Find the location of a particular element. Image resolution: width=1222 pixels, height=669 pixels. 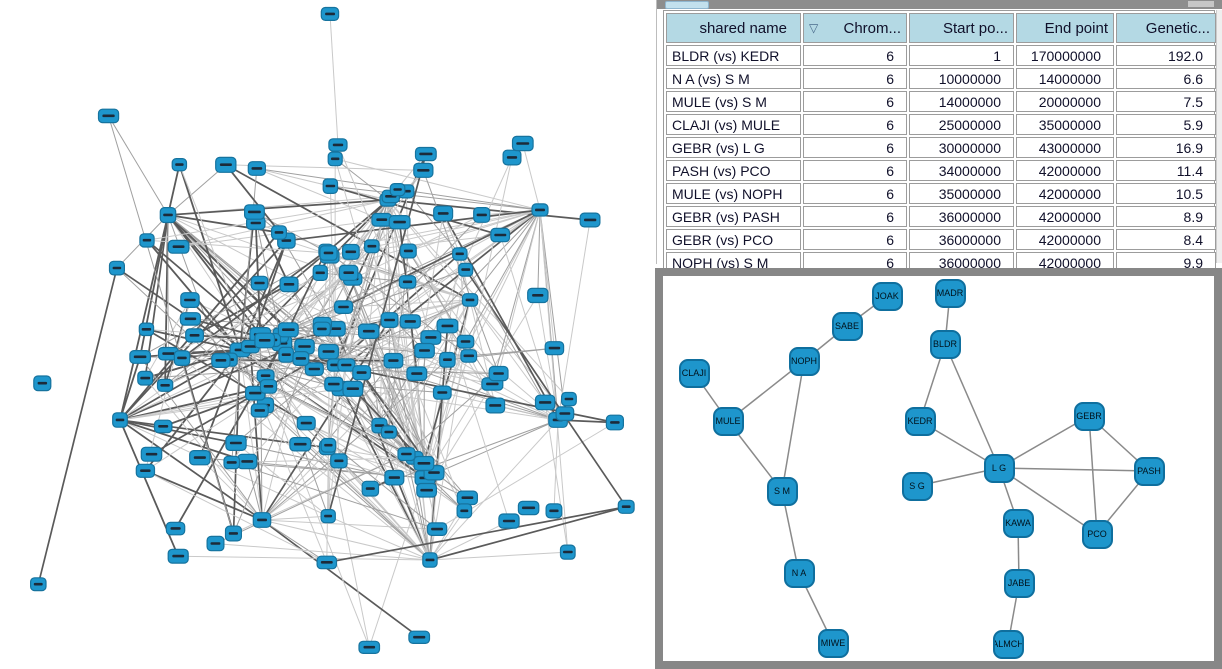

filter-icon: ▽ is located at coordinates (814, 28).